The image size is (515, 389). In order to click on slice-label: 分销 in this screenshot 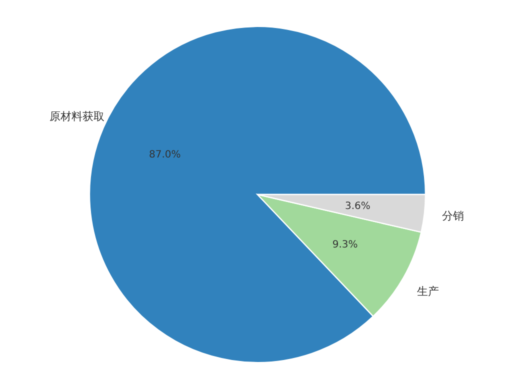, I will do `click(453, 216)`.